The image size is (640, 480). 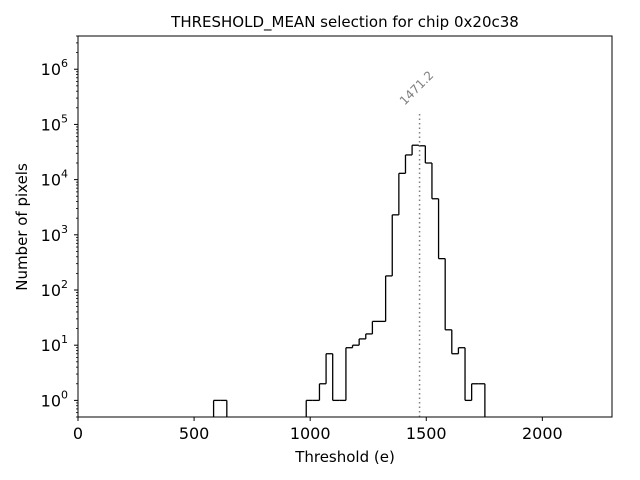 What do you see at coordinates (310, 433) in the screenshot?
I see `x-tick-label: 1000` at bounding box center [310, 433].